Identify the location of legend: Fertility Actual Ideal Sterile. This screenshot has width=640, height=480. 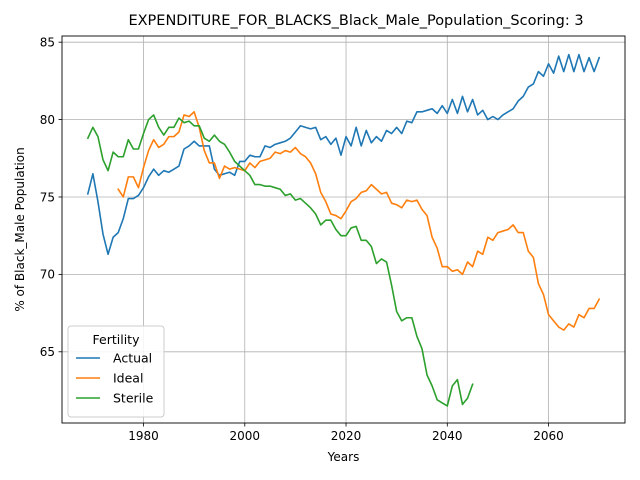
(116, 371).